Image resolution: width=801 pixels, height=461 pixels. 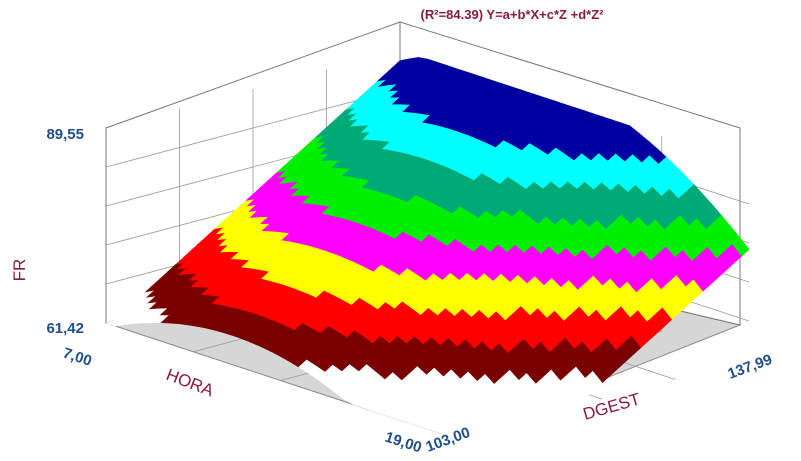 I want to click on y-tick-max: 19,00, so click(x=403, y=443).